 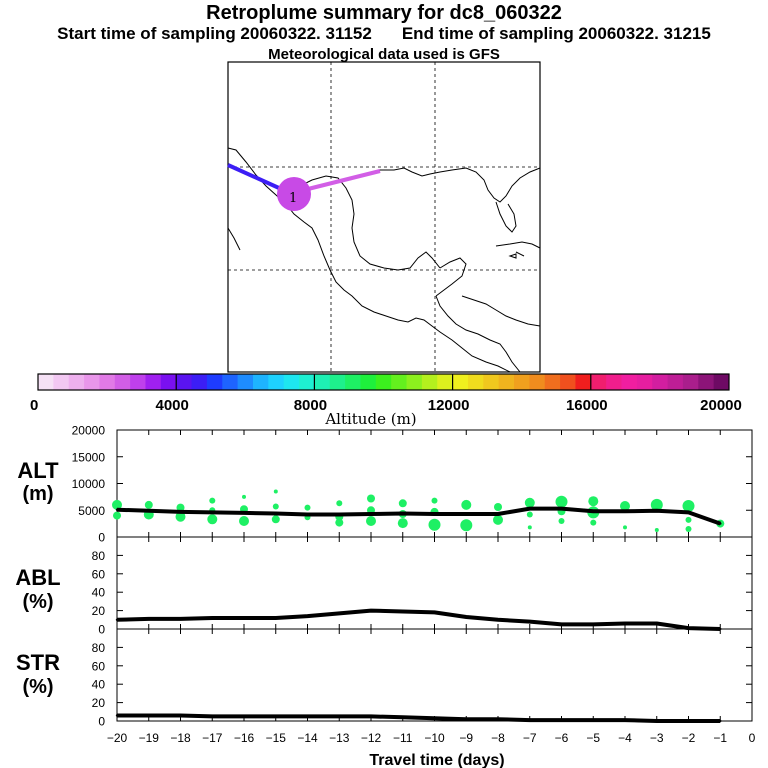 I want to click on x-tick-label: −9, so click(x=466, y=738).